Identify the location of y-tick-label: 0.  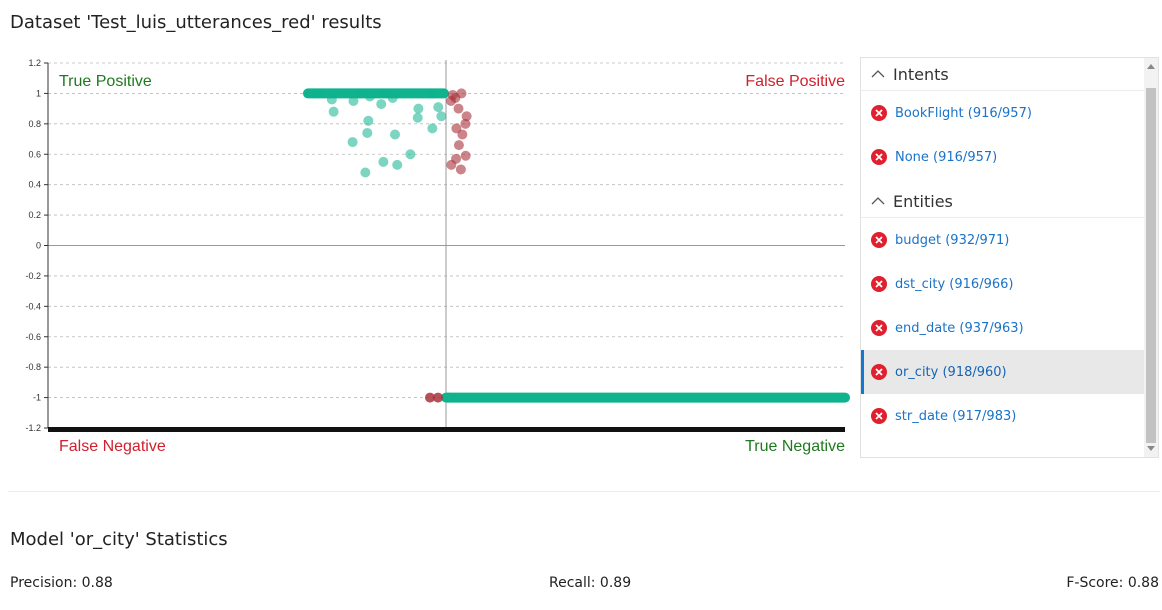
(38, 246).